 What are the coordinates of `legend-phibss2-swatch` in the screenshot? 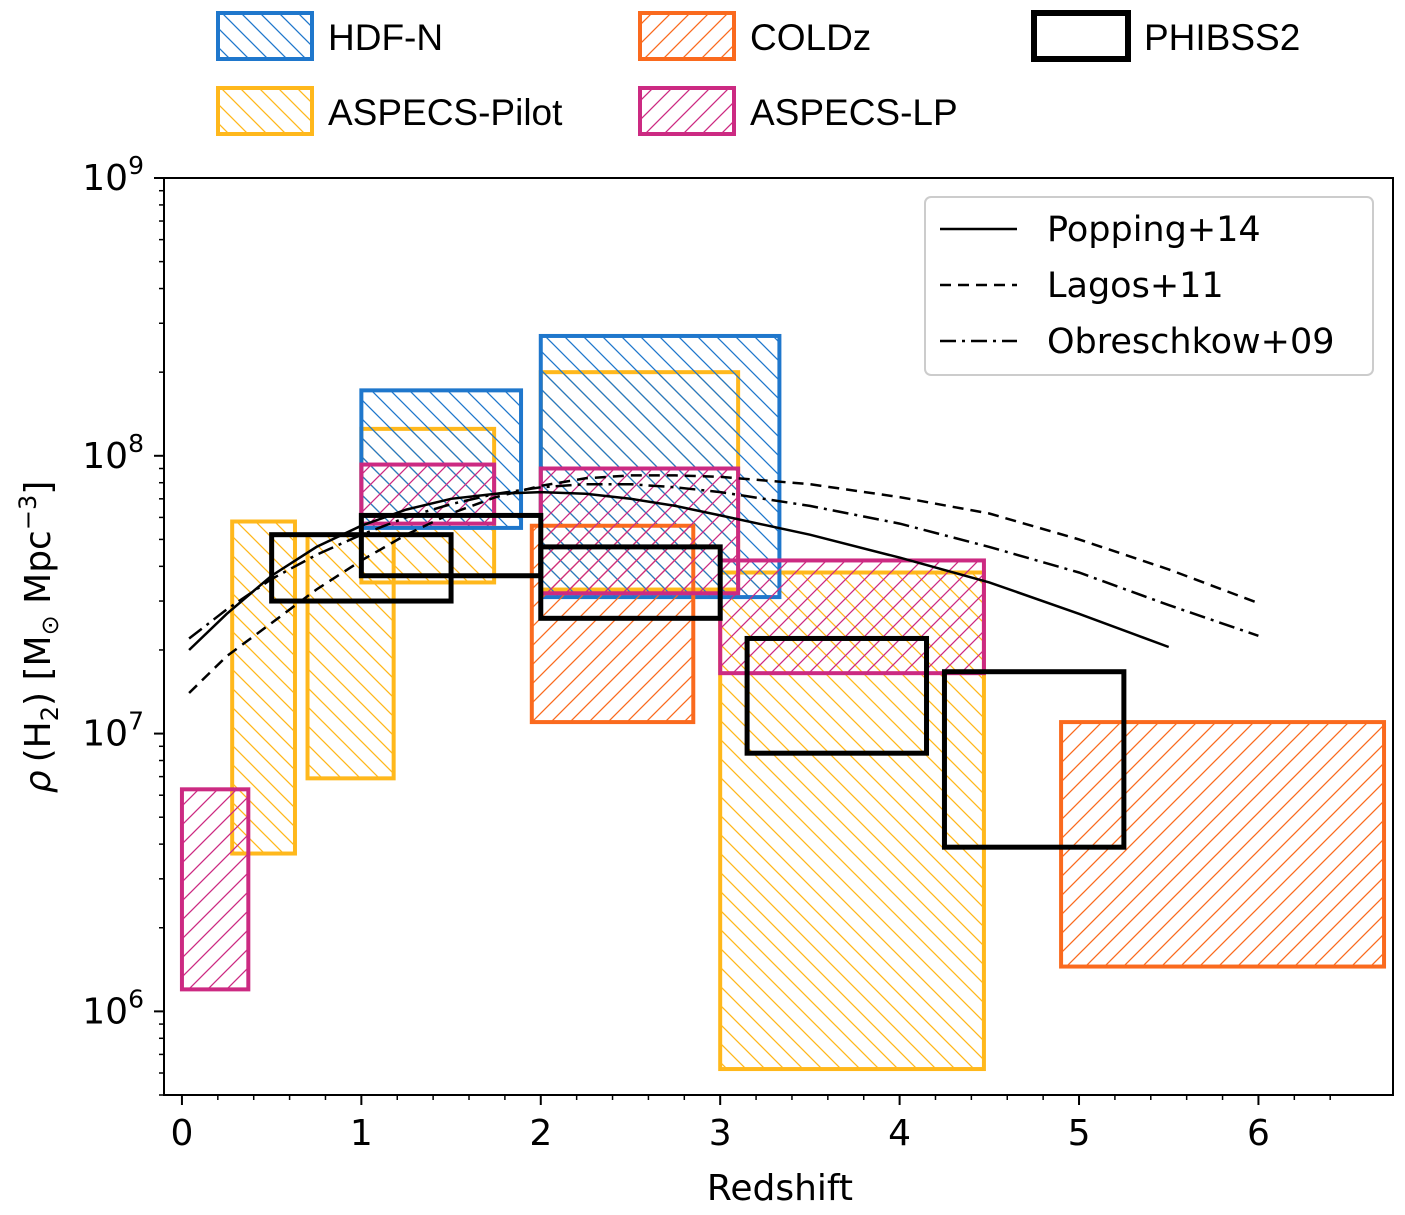 It's located at (1081, 36).